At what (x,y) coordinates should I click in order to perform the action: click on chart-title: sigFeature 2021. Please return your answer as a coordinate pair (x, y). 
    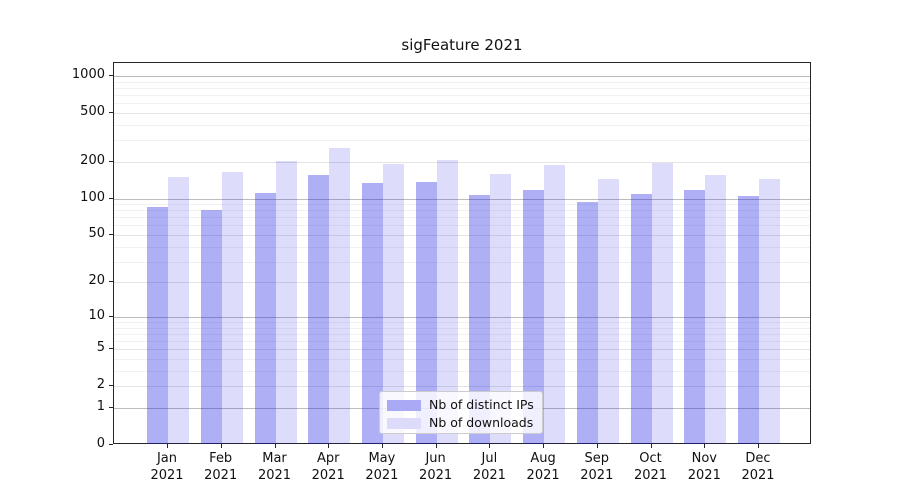
    Looking at the image, I should click on (462, 45).